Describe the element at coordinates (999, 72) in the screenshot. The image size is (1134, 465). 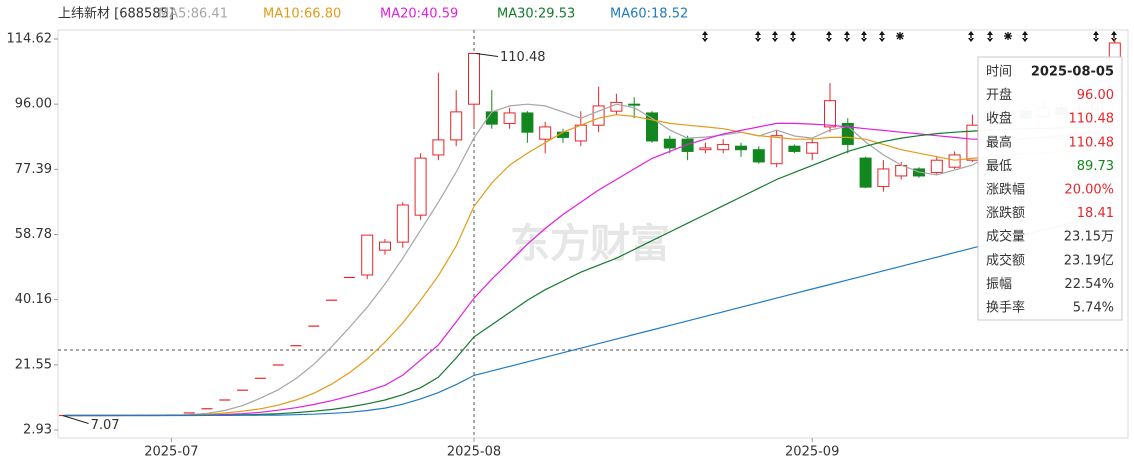
I see `tooltip-label: 时间` at that location.